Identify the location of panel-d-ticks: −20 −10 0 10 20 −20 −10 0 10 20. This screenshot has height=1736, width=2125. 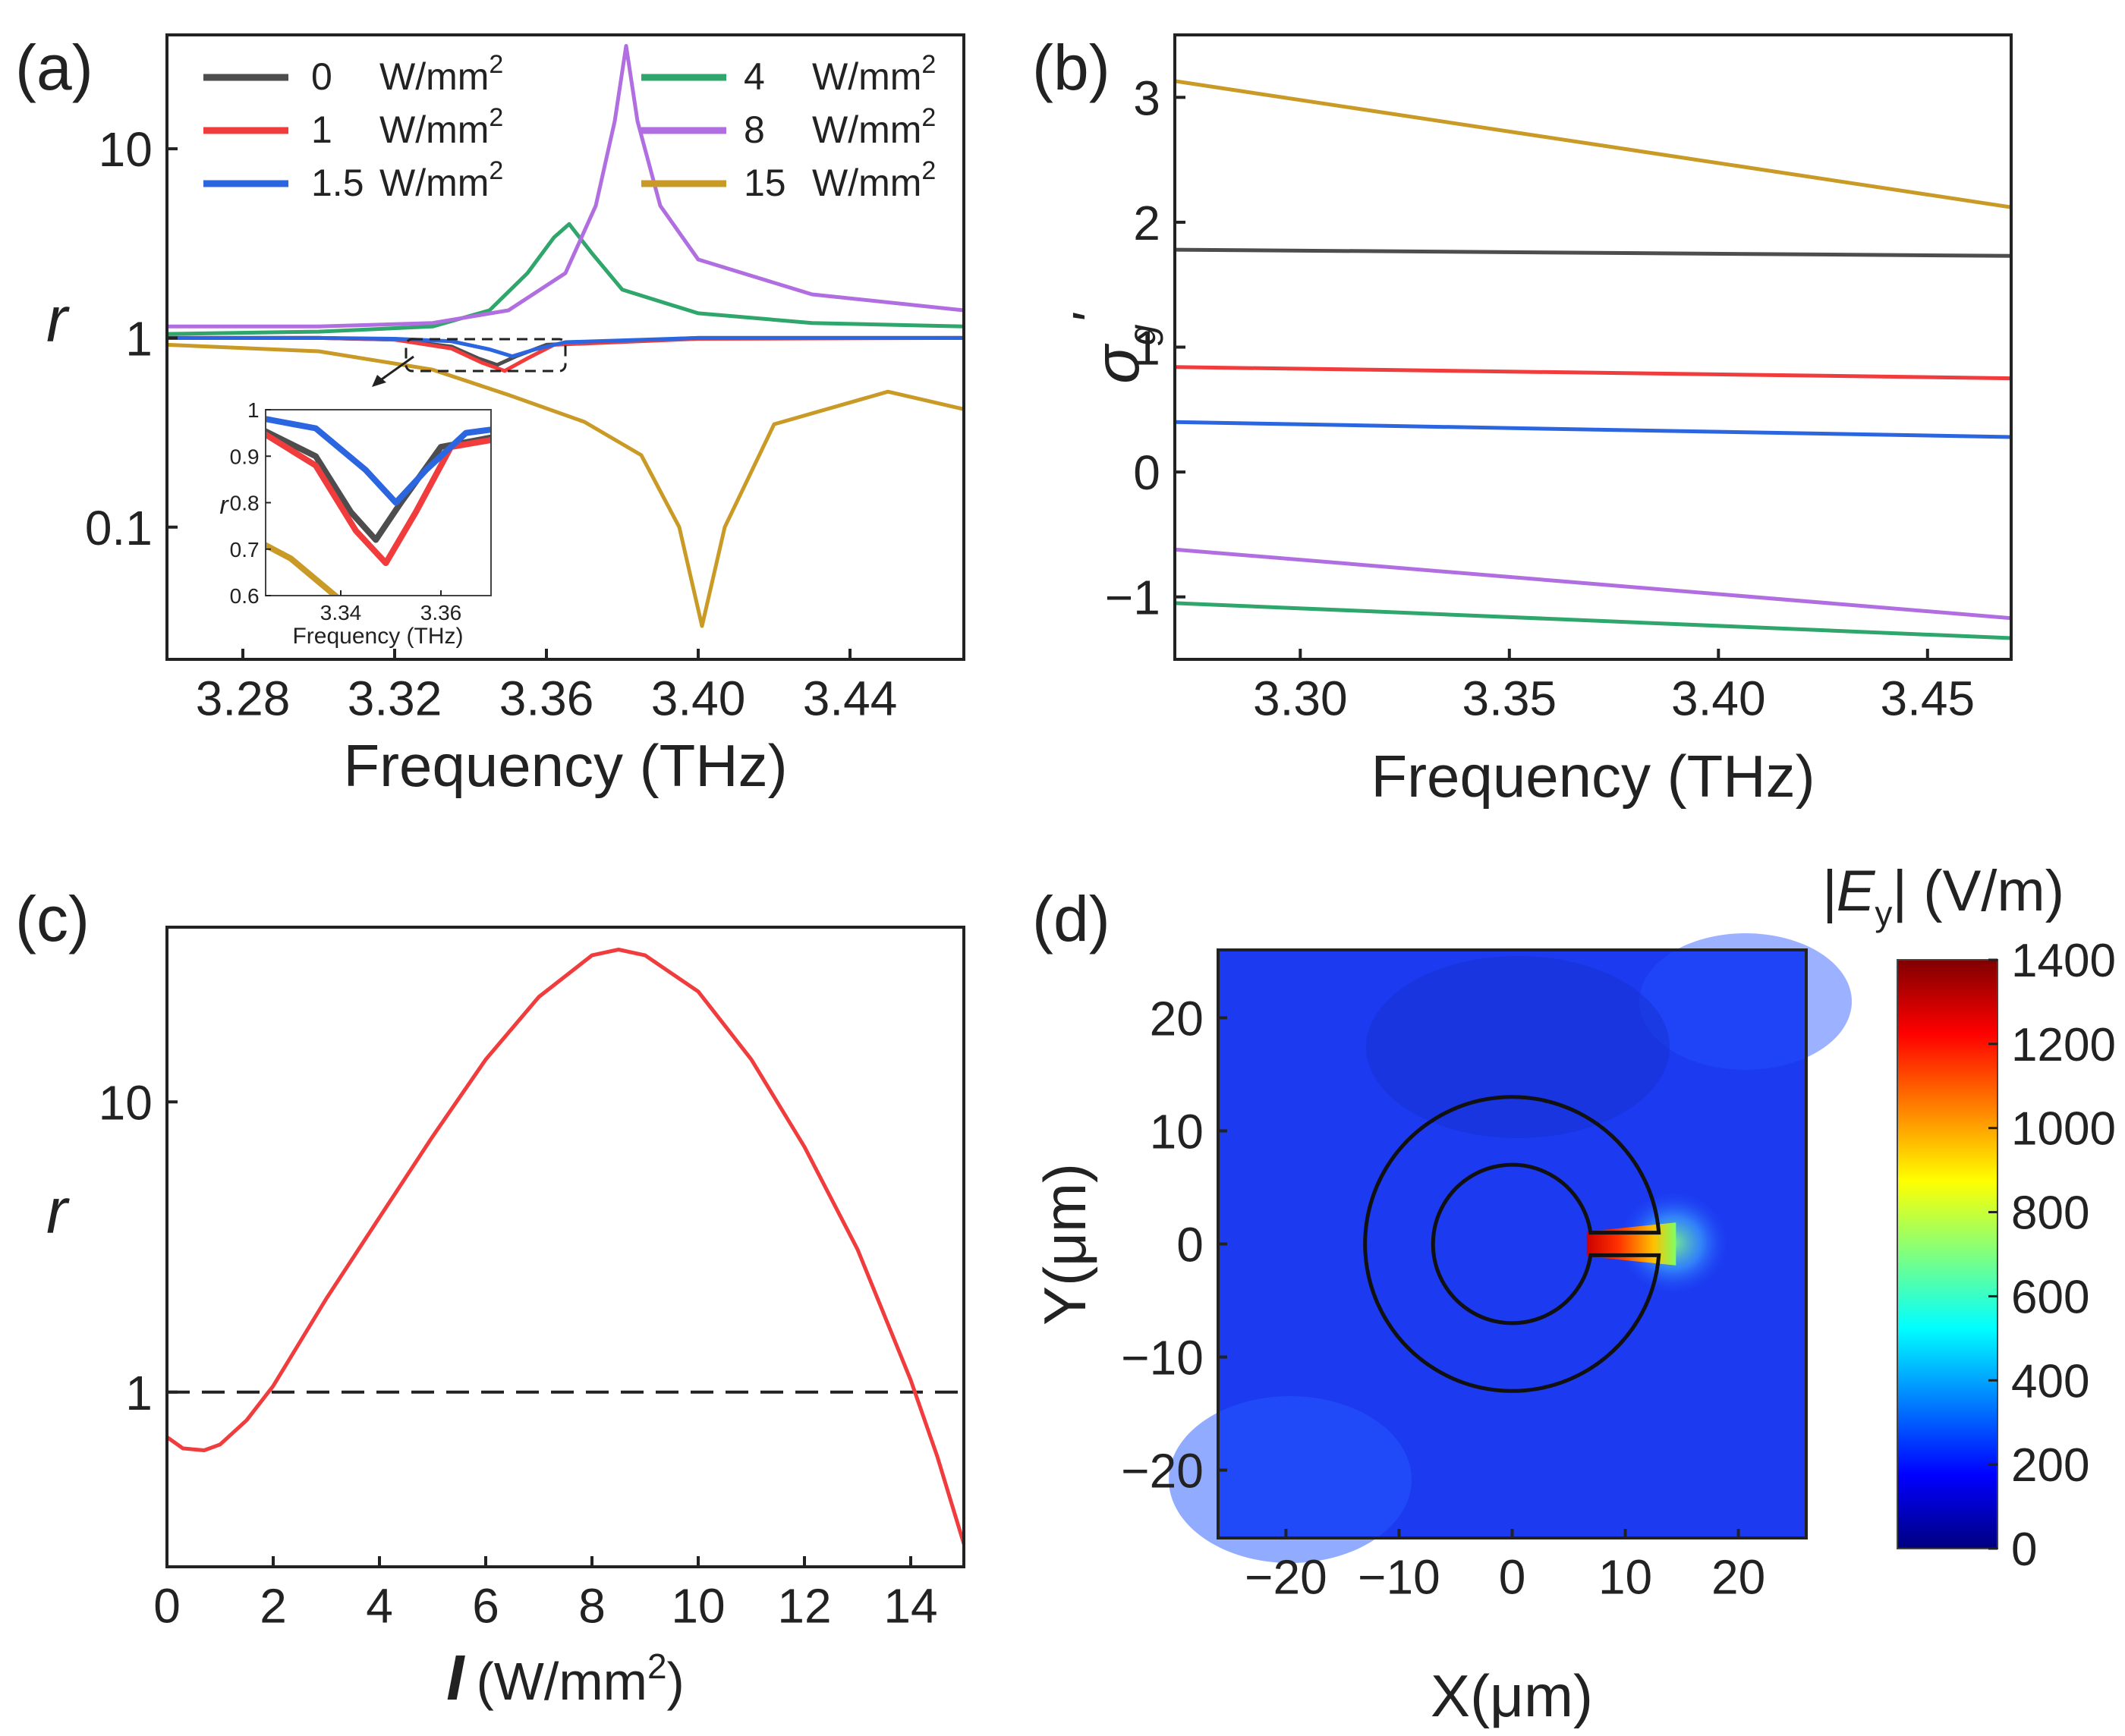
(1443, 1298).